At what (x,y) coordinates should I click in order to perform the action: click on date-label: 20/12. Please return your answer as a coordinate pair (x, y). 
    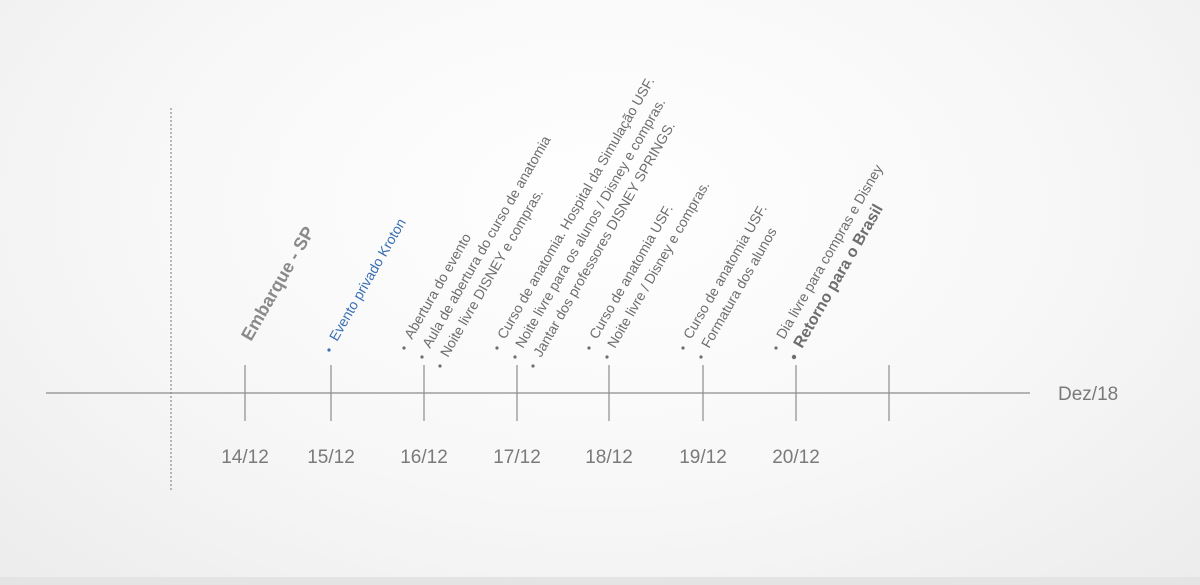
    Looking at the image, I should click on (796, 457).